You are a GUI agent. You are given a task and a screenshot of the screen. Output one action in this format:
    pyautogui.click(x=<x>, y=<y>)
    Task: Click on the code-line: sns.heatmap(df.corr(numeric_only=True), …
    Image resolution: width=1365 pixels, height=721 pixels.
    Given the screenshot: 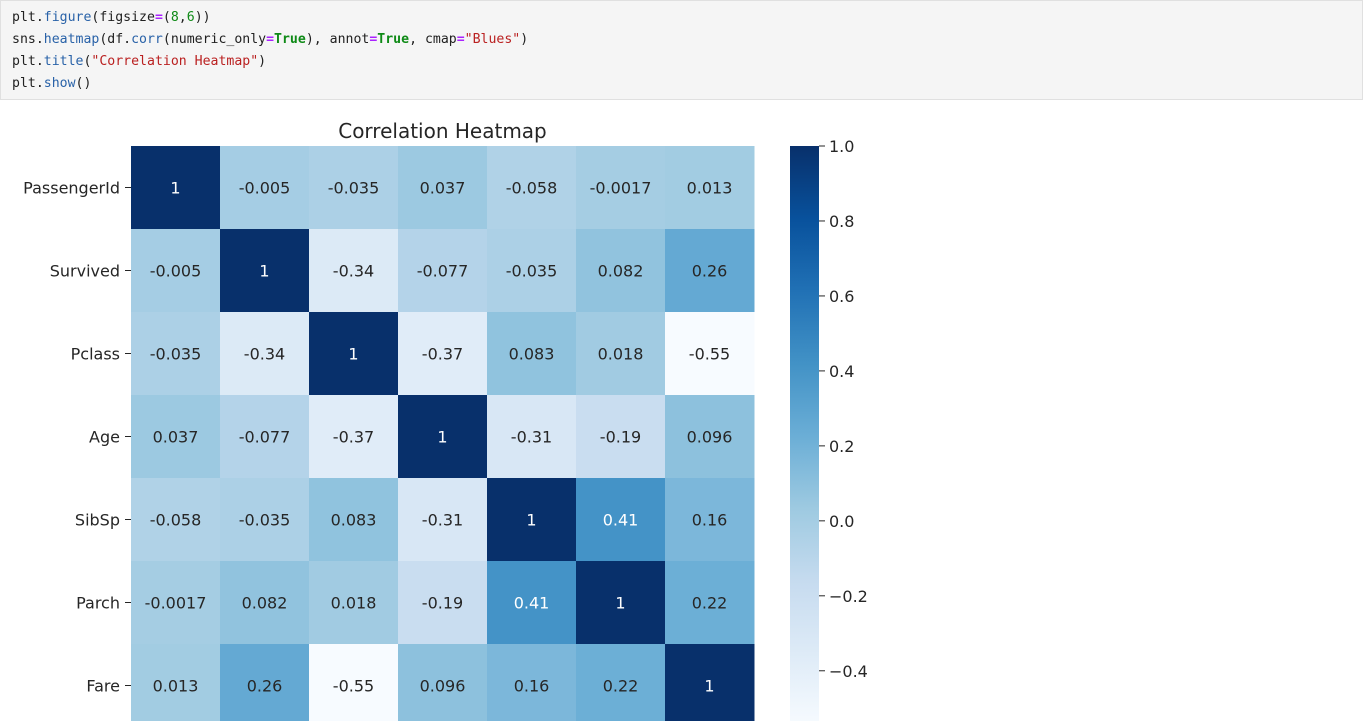 What is the action you would take?
    pyautogui.click(x=687, y=40)
    